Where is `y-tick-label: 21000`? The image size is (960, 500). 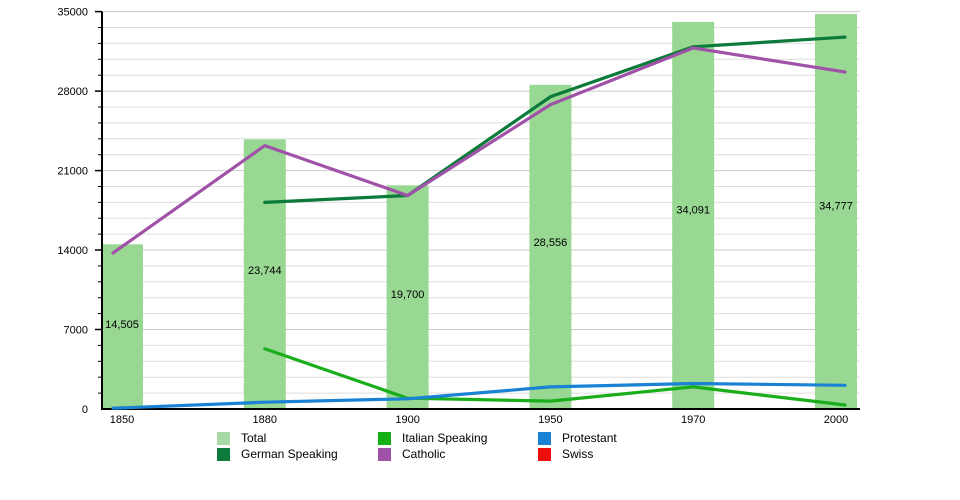 y-tick-label: 21000 is located at coordinates (72, 172).